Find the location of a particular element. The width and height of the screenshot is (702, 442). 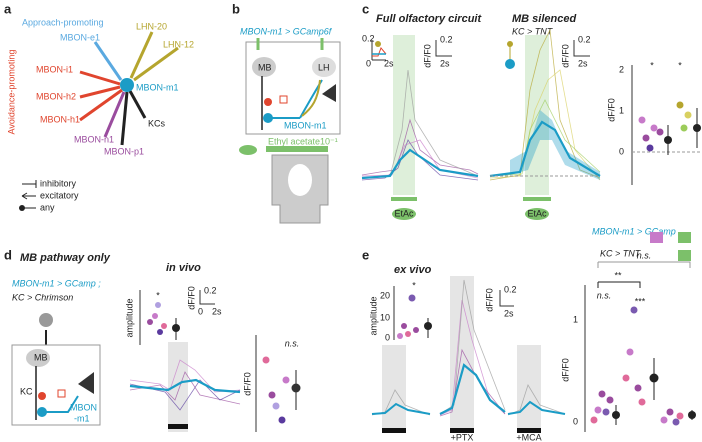

legend-symbol is located at coordinates (24, 196).